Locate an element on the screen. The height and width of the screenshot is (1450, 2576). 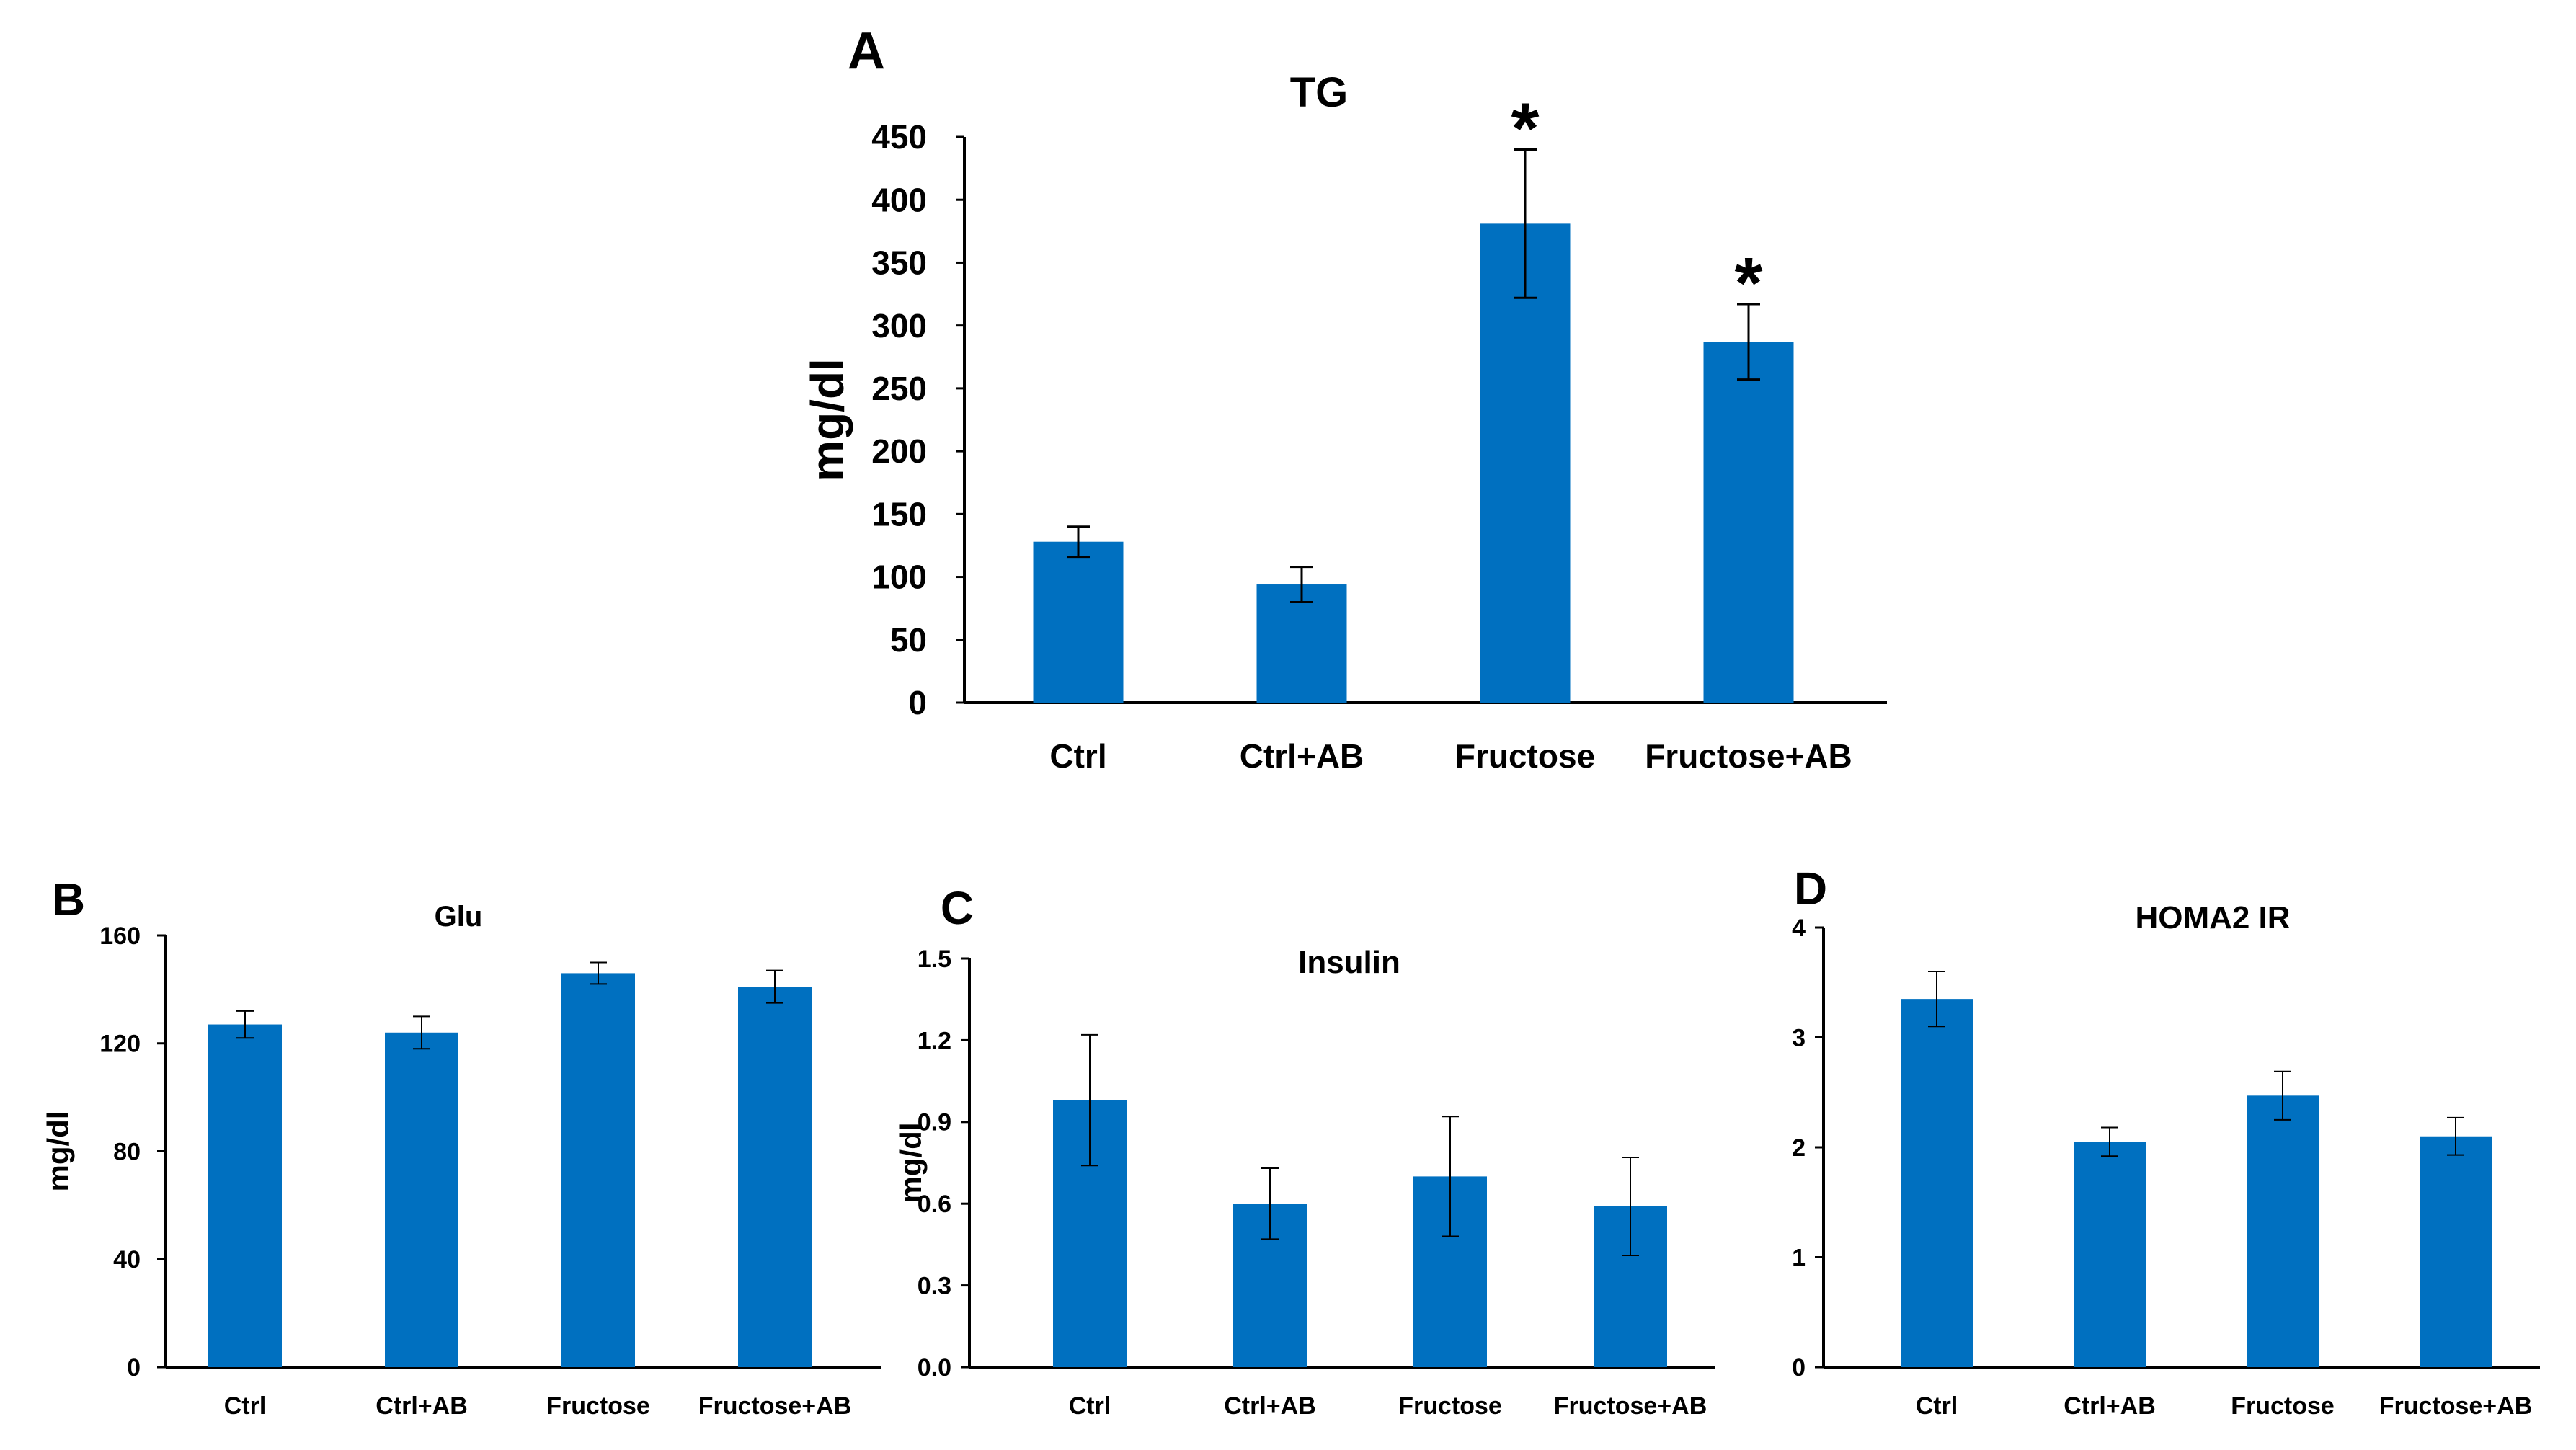
y-tick-label: 200 is located at coordinates (899, 451).